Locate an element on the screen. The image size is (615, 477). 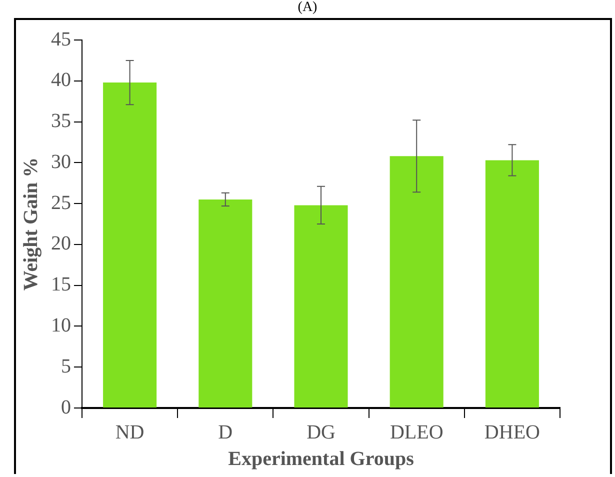
x-tick-label: DG is located at coordinates (321, 432).